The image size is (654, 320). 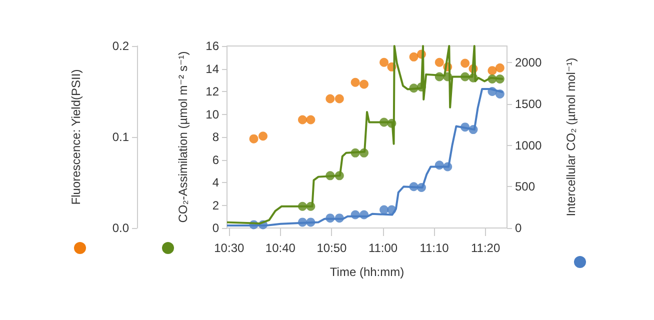 What do you see at coordinates (571, 137) in the screenshot?
I see `y2-axis-title: Intercellular CO₂ (µmol mol⁻¹)` at bounding box center [571, 137].